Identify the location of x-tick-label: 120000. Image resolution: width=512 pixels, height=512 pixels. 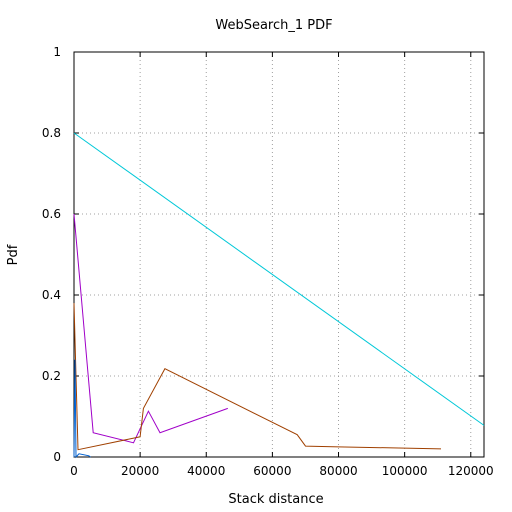
(471, 471).